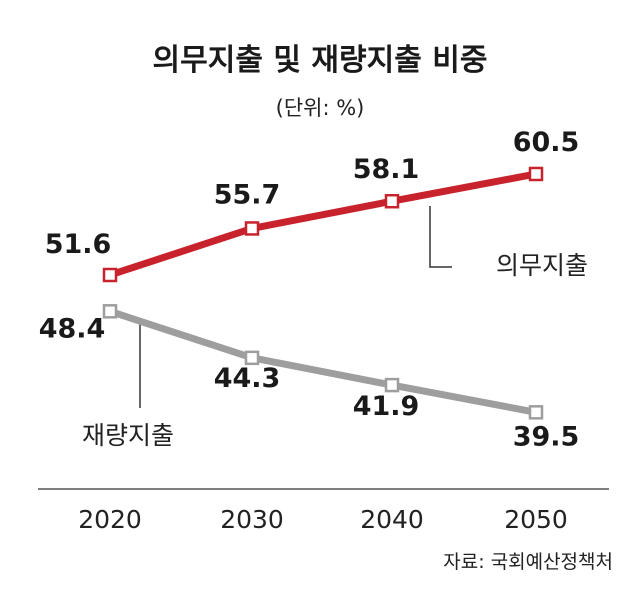 The image size is (640, 590). What do you see at coordinates (110, 275) in the screenshot?
I see `data-point-mandatory-2020` at bounding box center [110, 275].